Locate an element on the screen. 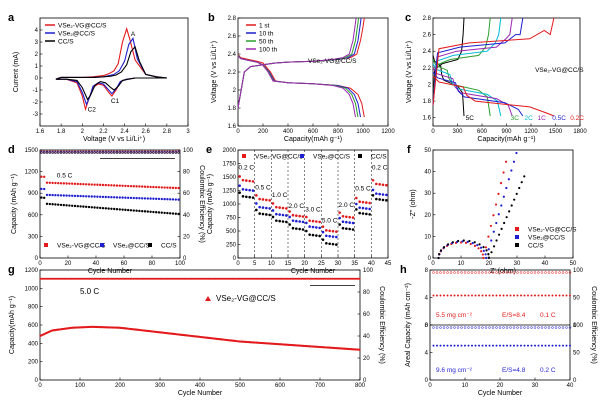 Image resolution: width=600 pixels, height=404 pixels. rate-label-e-0: 0.2 C is located at coordinates (247, 167).